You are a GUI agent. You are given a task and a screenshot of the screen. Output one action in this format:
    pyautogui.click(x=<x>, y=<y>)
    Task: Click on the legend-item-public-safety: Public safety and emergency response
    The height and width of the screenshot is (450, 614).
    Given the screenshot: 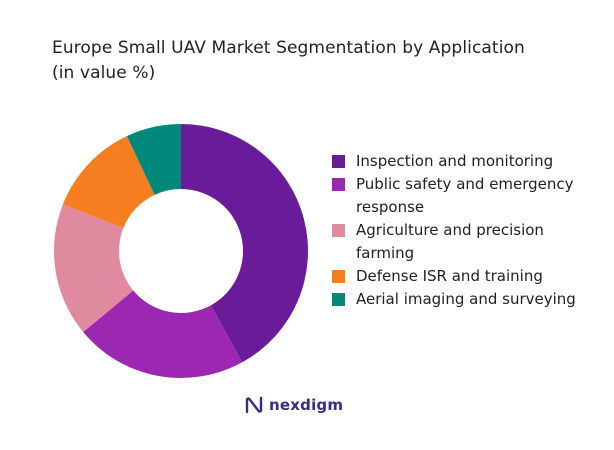 What is the action you would take?
    pyautogui.click(x=467, y=196)
    